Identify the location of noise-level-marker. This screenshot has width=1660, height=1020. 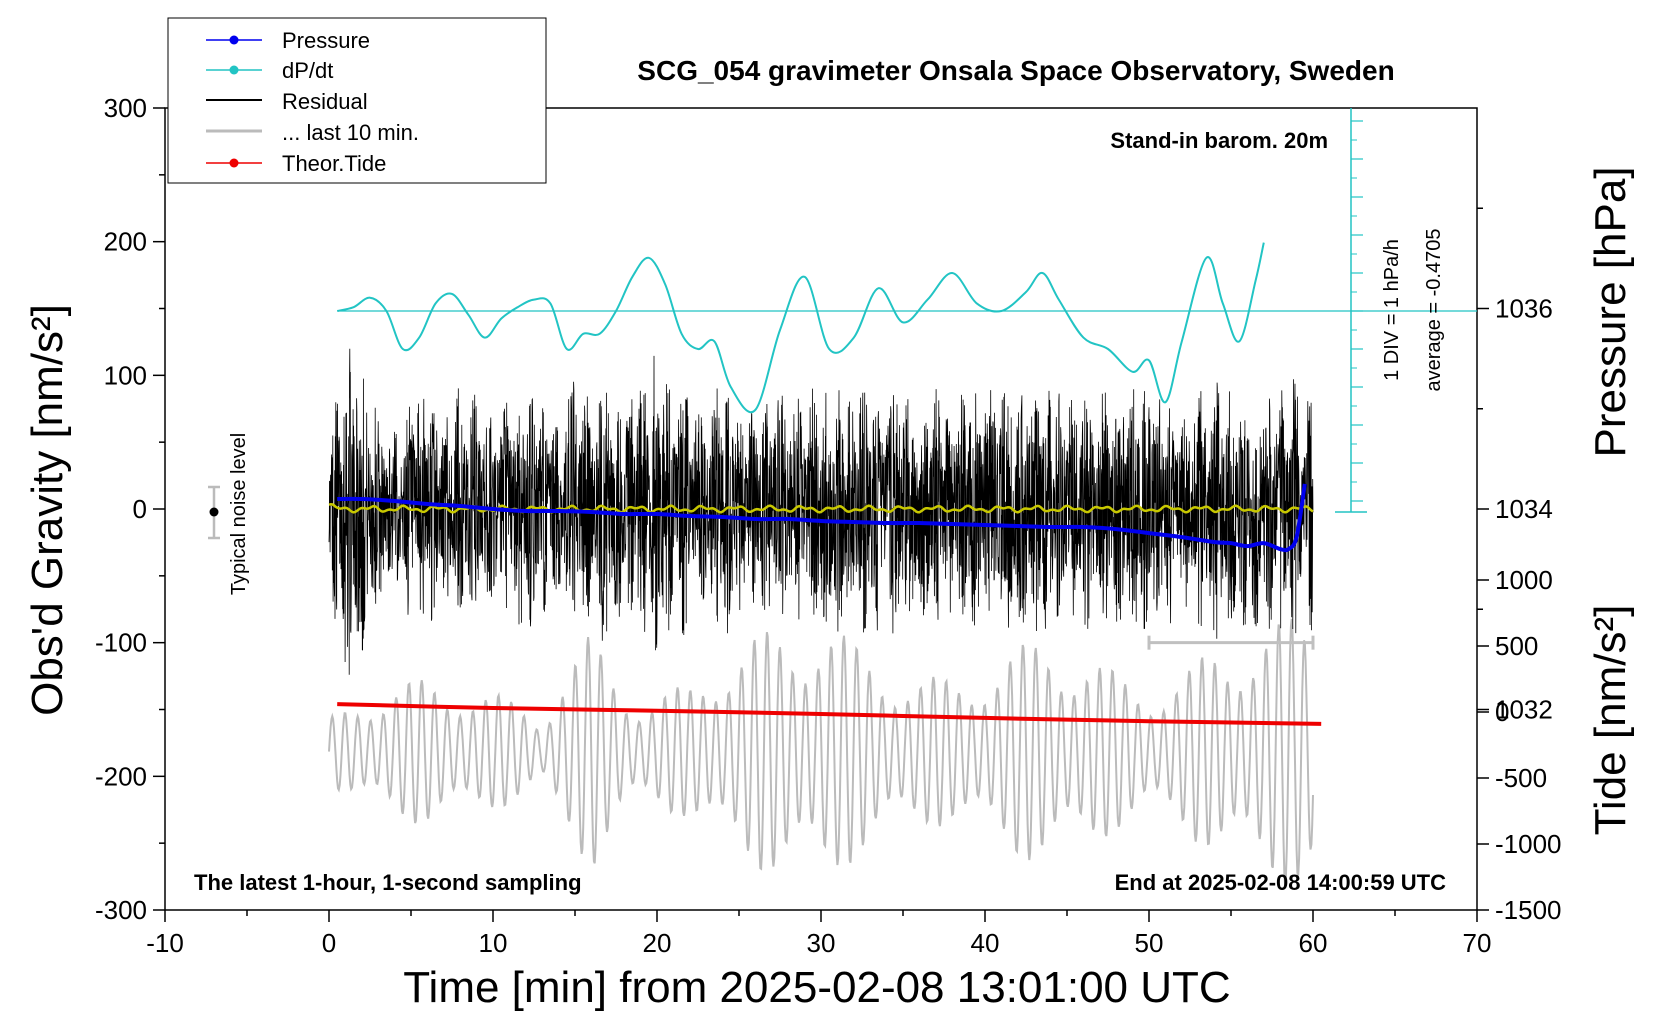
(214, 512).